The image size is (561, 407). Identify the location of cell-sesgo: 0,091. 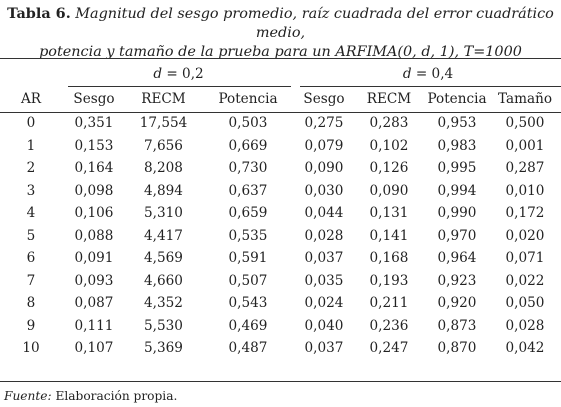
(94, 258).